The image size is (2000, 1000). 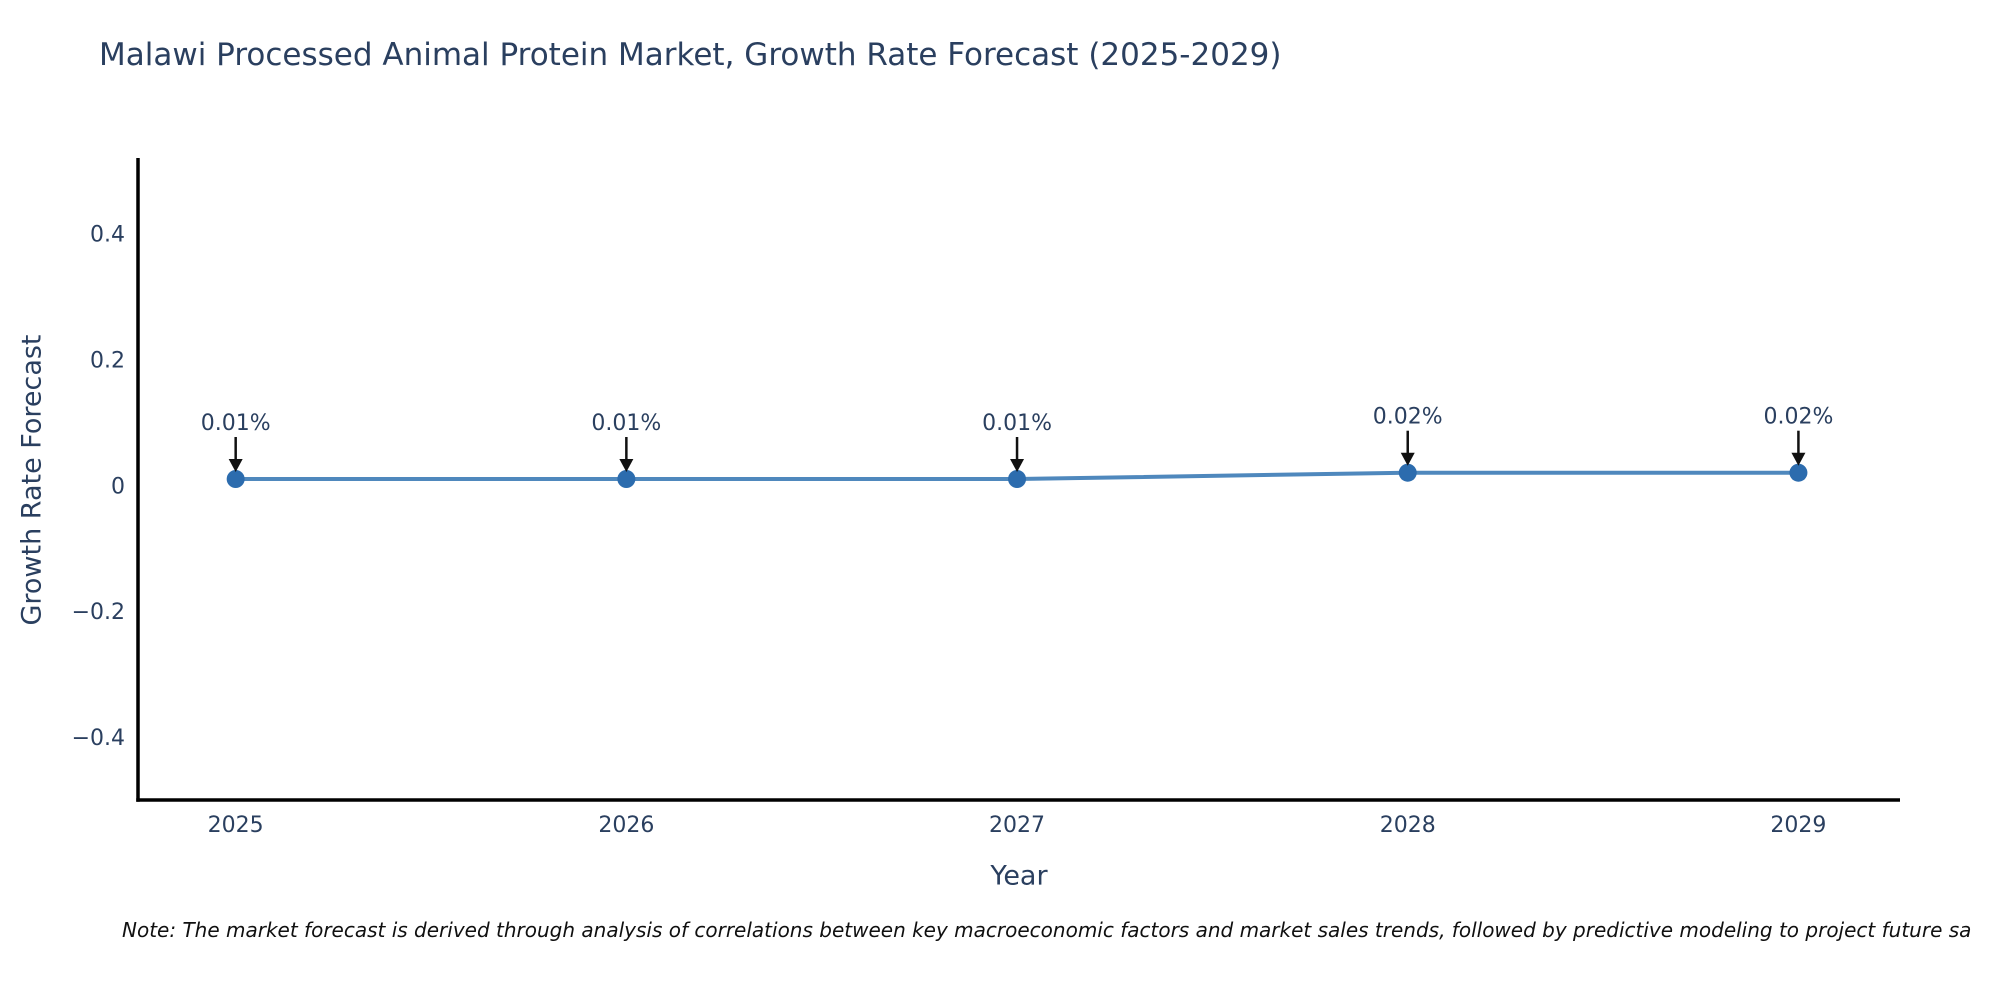 What do you see at coordinates (1798, 825) in the screenshot?
I see `x-tick-label: 2029` at bounding box center [1798, 825].